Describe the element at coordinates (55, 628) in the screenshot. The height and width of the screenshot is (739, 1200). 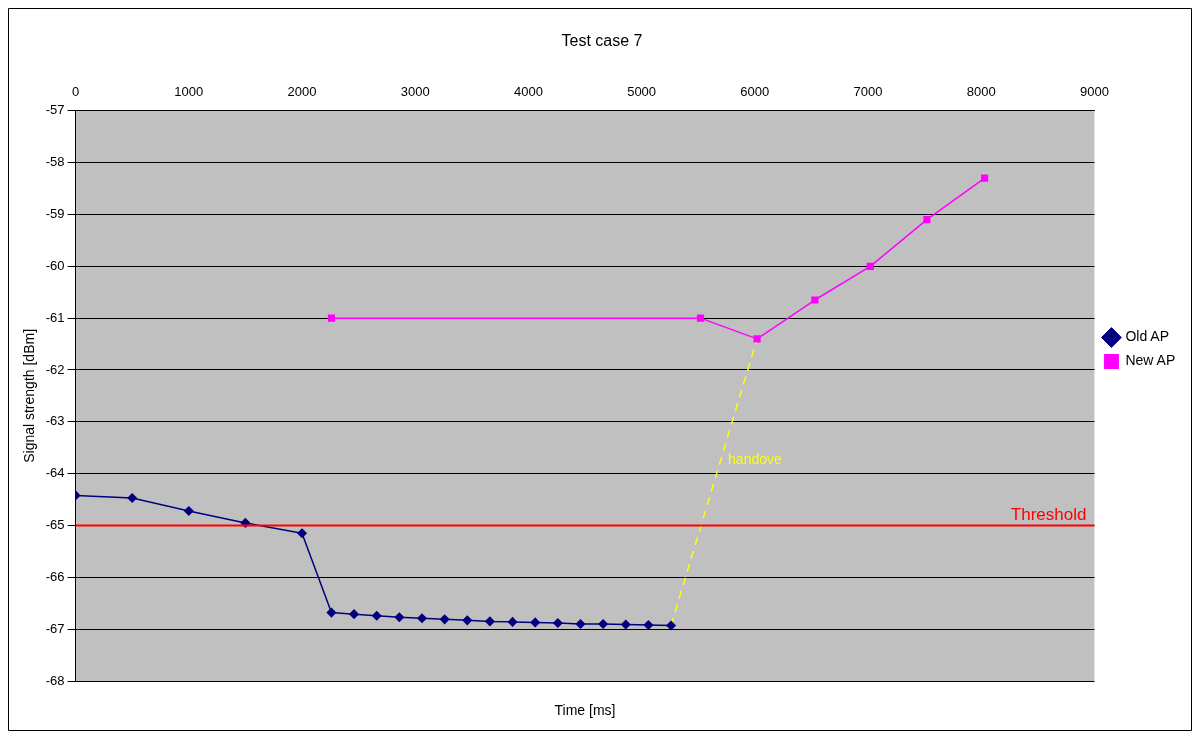
I see `y-tick-label: -67` at that location.